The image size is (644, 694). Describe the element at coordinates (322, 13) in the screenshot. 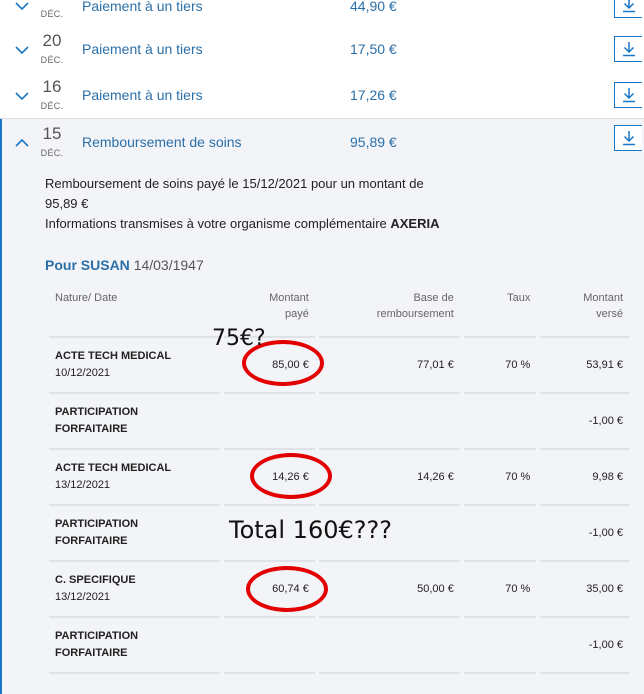

I see `payment-row: 21 DÉC. Paiement à un tiers 44,90 €` at that location.